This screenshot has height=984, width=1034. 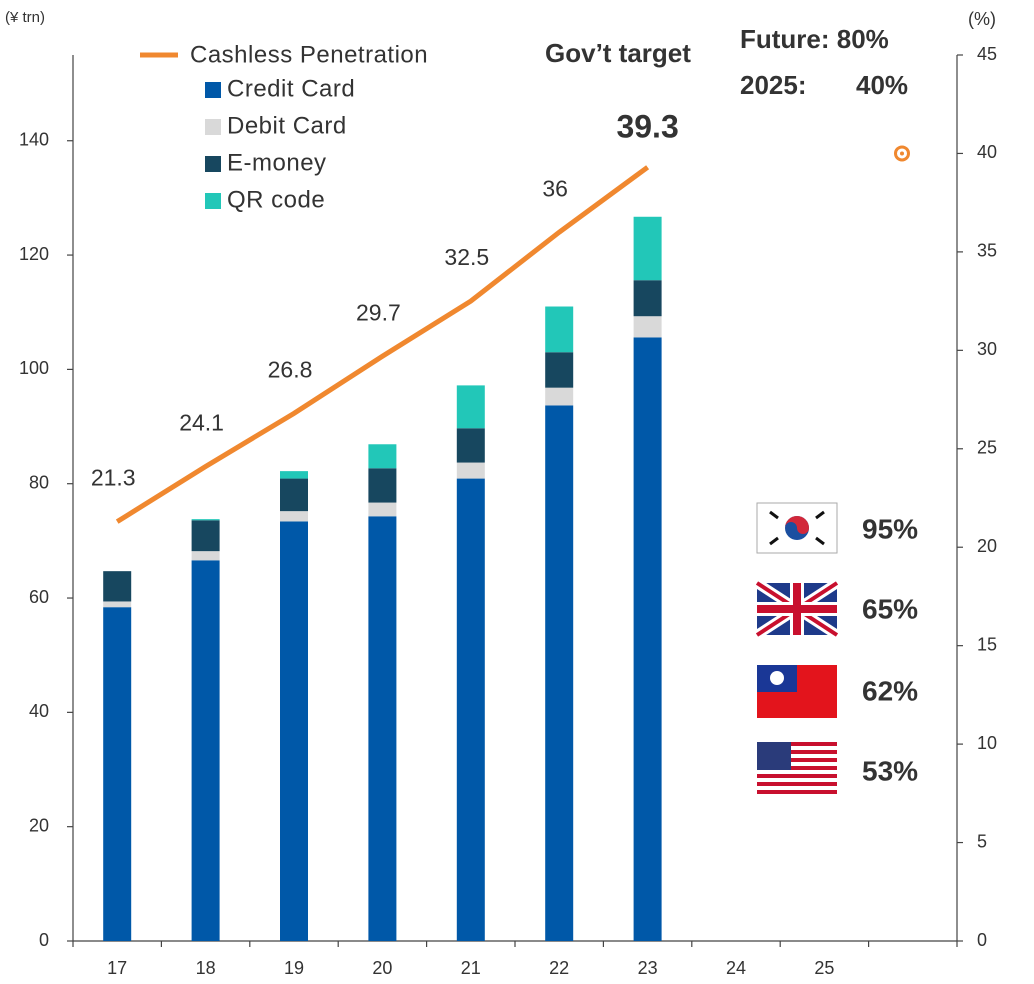 I want to click on data-label: 36, so click(x=555, y=188).